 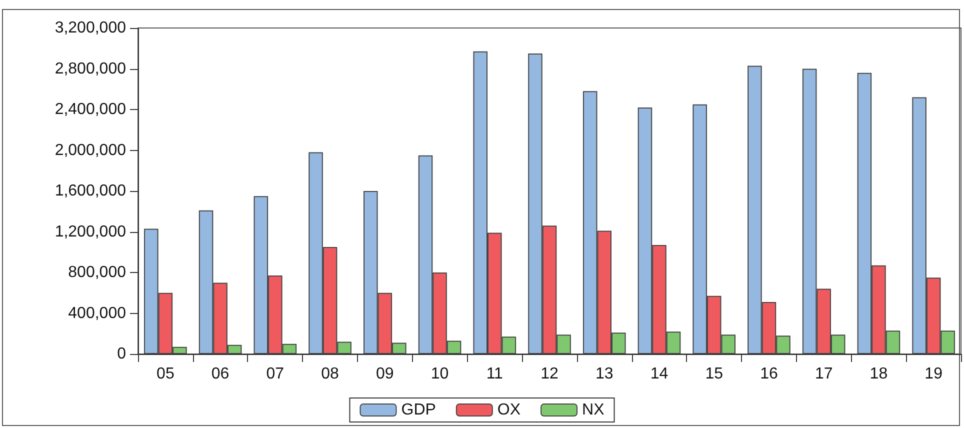 What do you see at coordinates (97, 272) in the screenshot?
I see `y-tick-label: 800,000` at bounding box center [97, 272].